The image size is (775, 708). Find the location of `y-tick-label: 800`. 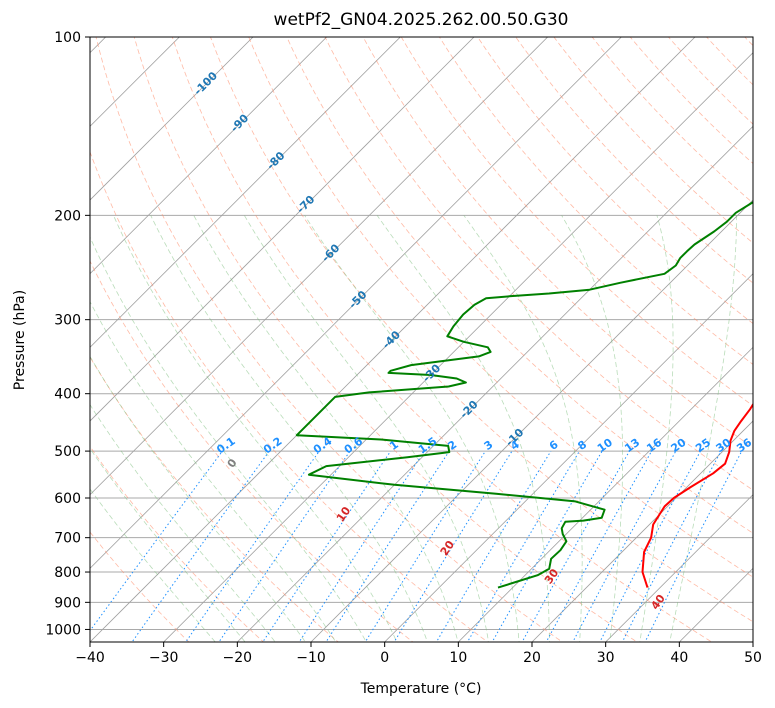

y-tick-label: 800 is located at coordinates (67, 573).